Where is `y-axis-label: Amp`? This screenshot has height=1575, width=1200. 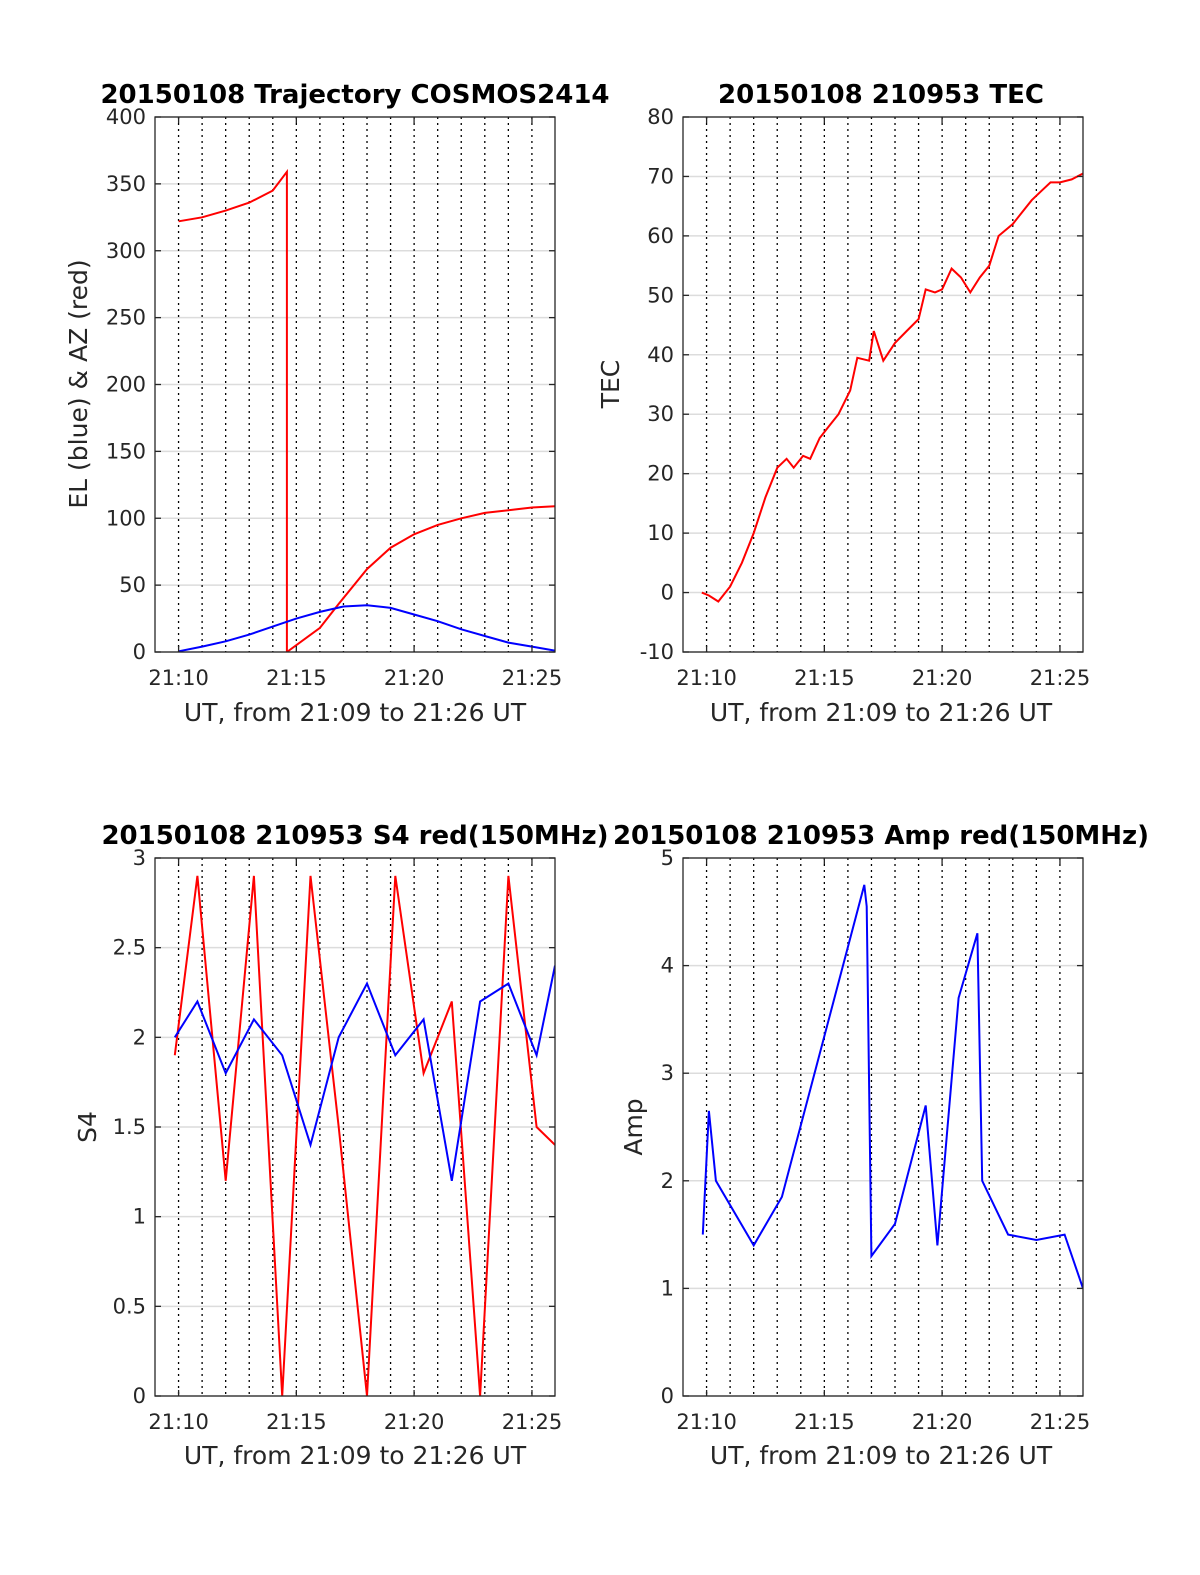 y-axis-label: Amp is located at coordinates (633, 1126).